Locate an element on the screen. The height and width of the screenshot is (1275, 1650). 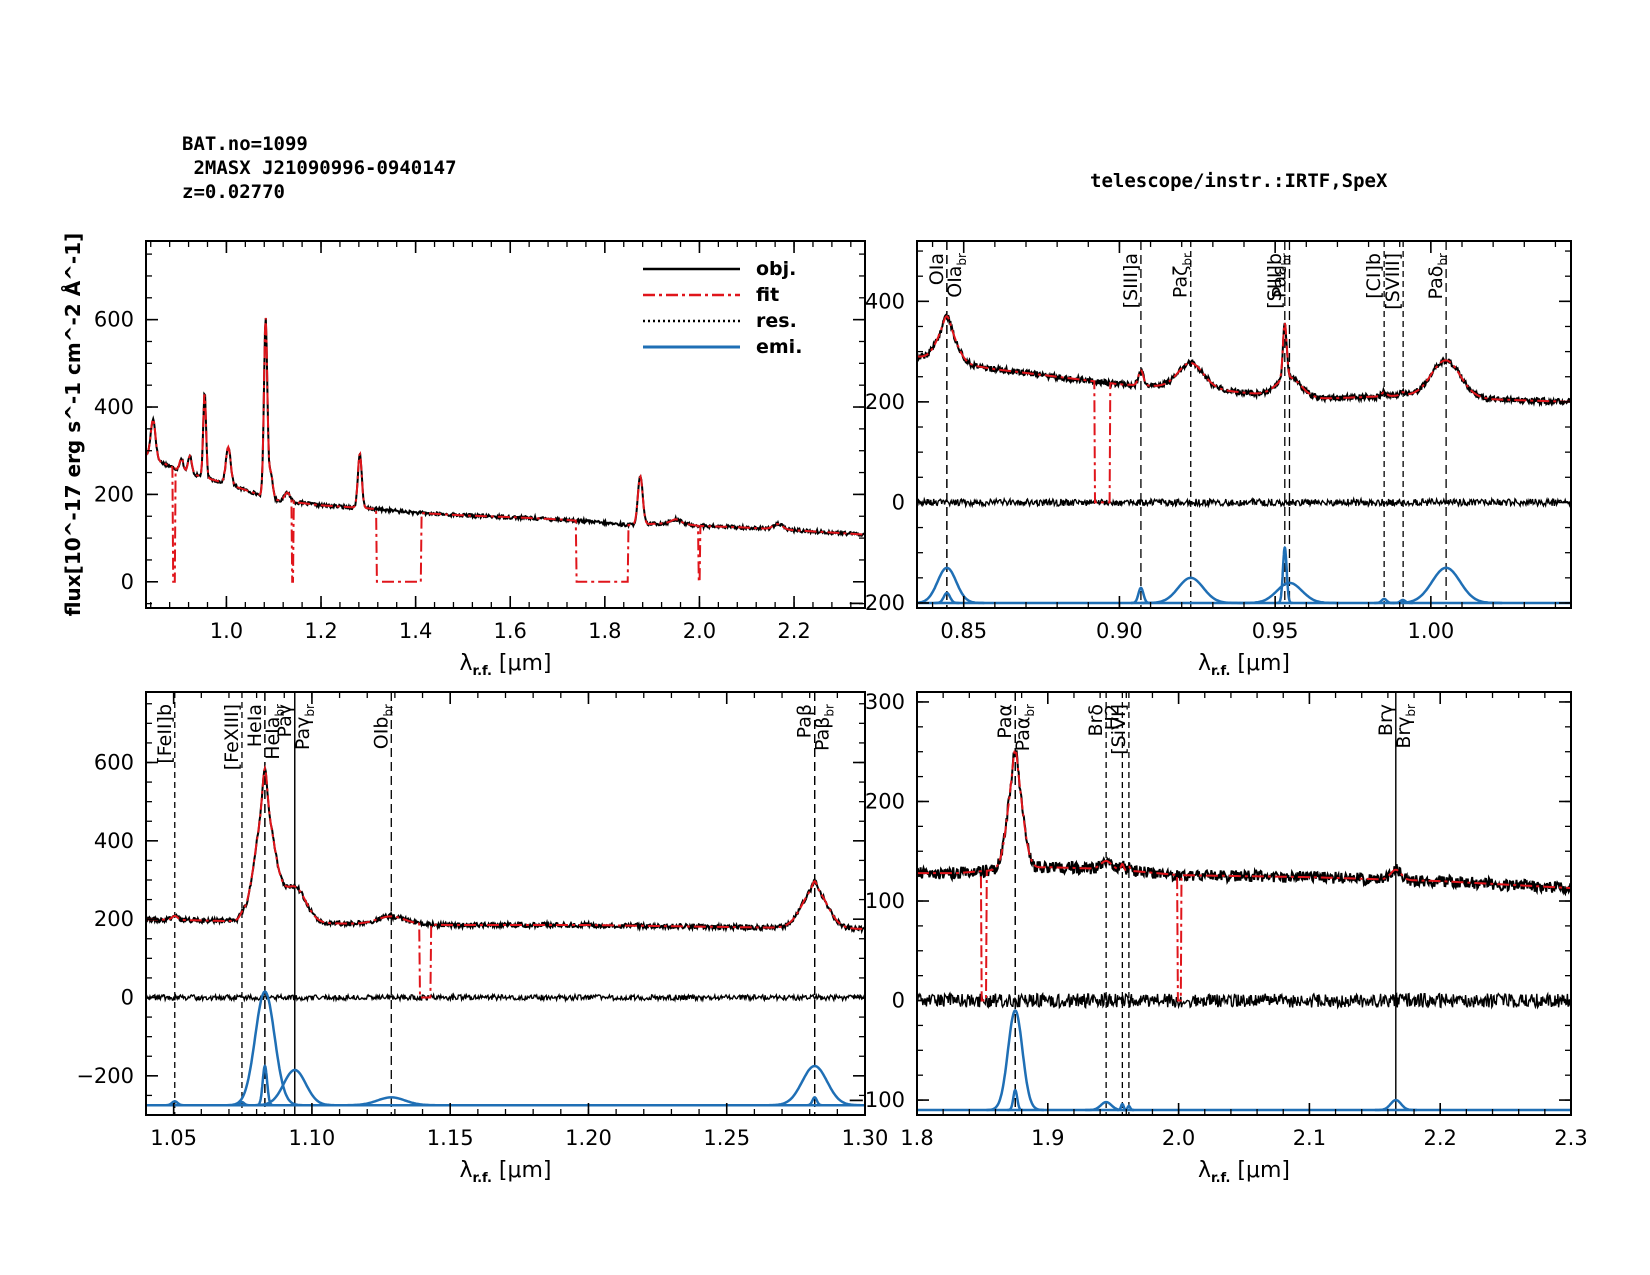
line-label: Paαbr is located at coordinates (1024, 727).